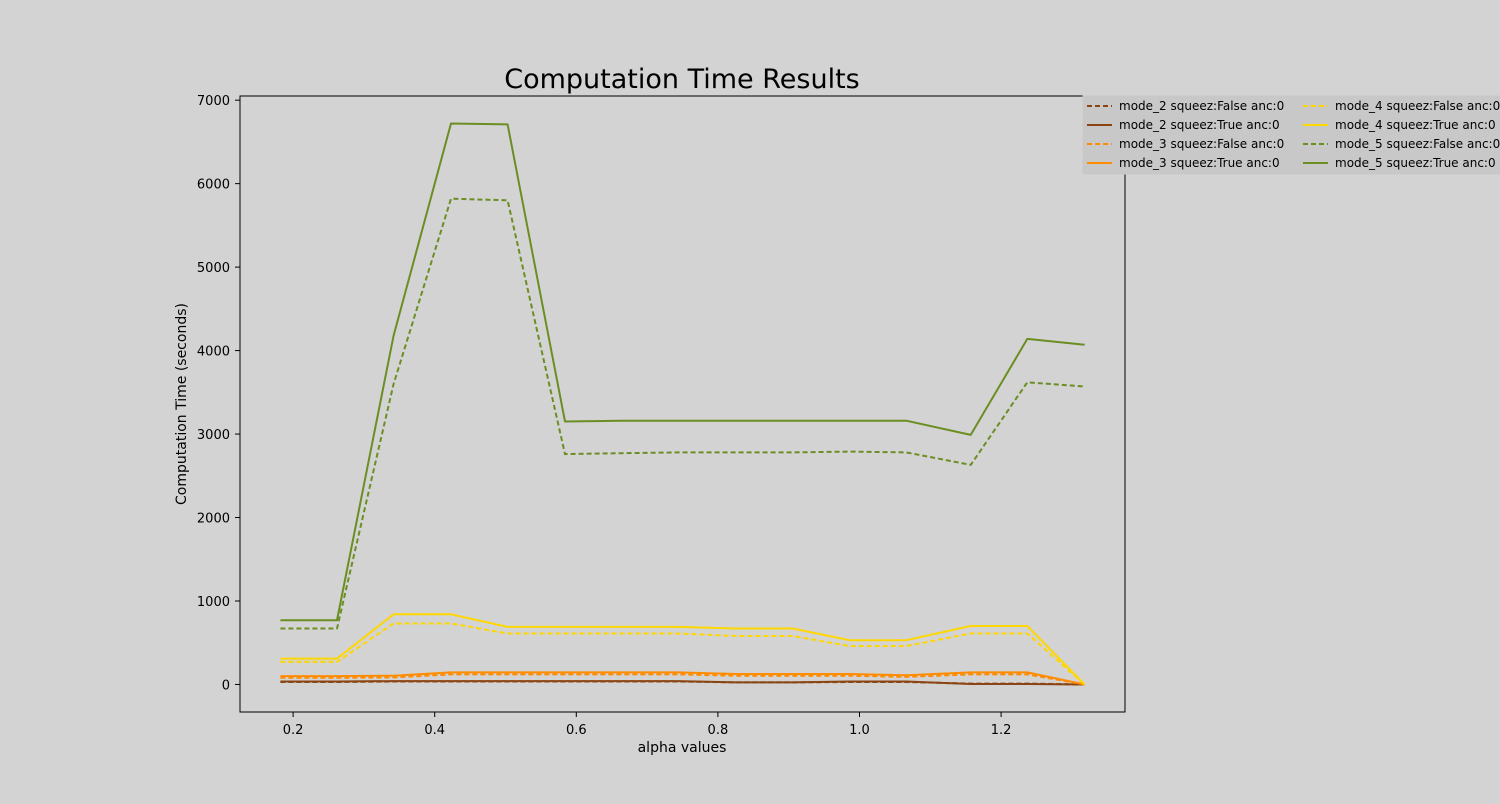 This screenshot has width=1500, height=804. Describe the element at coordinates (576, 730) in the screenshot. I see `x-tick-label: 0.6` at that location.